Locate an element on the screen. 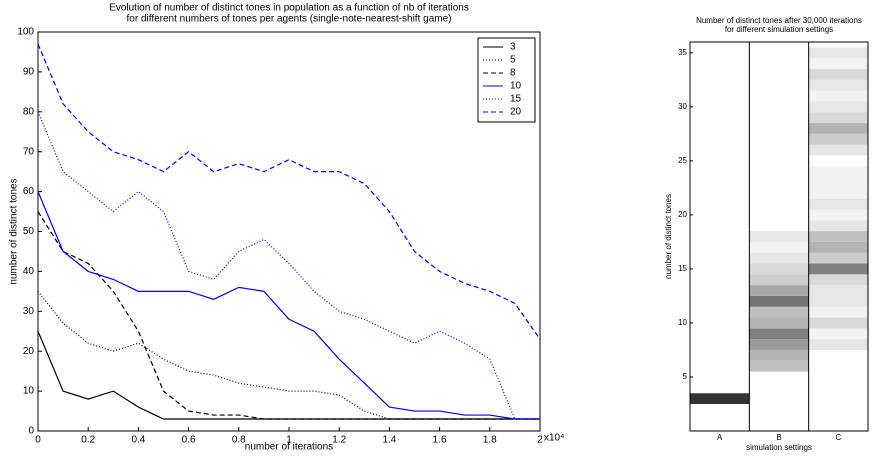  chart-title: for different simulation settings is located at coordinates (779, 29).